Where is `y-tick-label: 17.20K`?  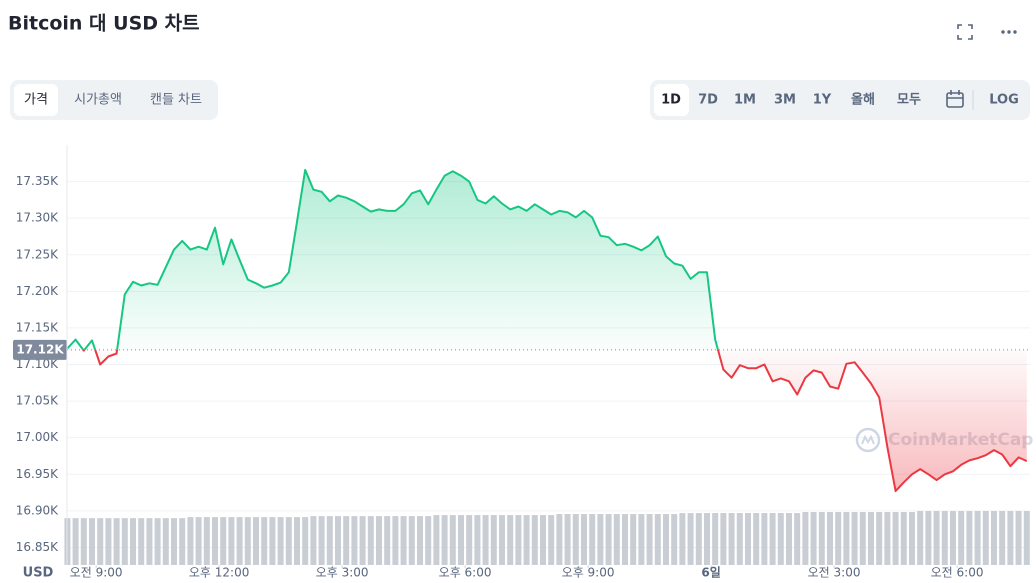
y-tick-label: 17.20K is located at coordinates (37, 291).